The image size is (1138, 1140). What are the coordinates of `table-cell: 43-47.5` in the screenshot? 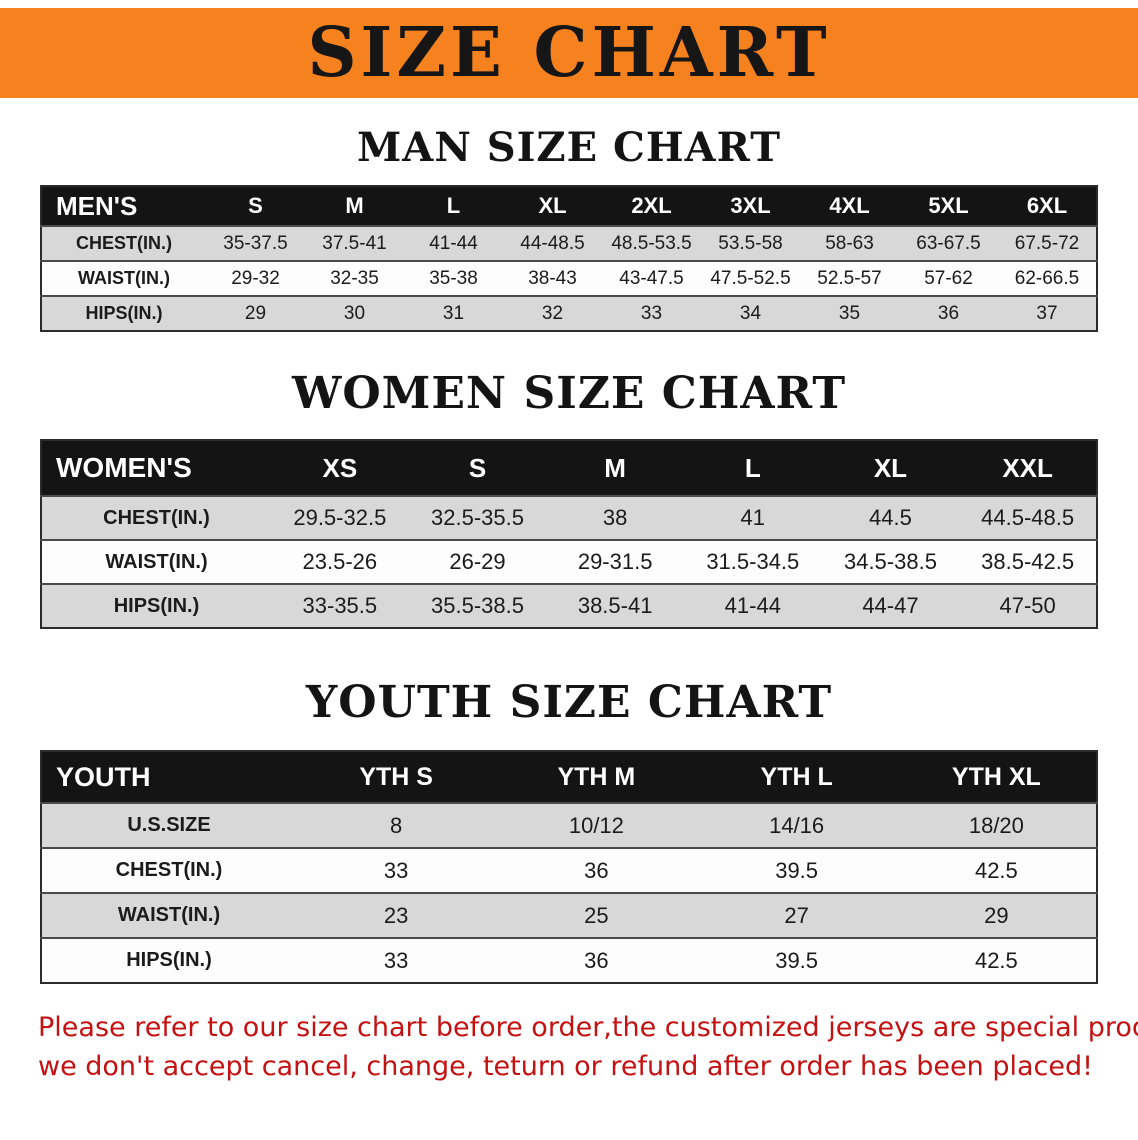 It's located at (651, 278).